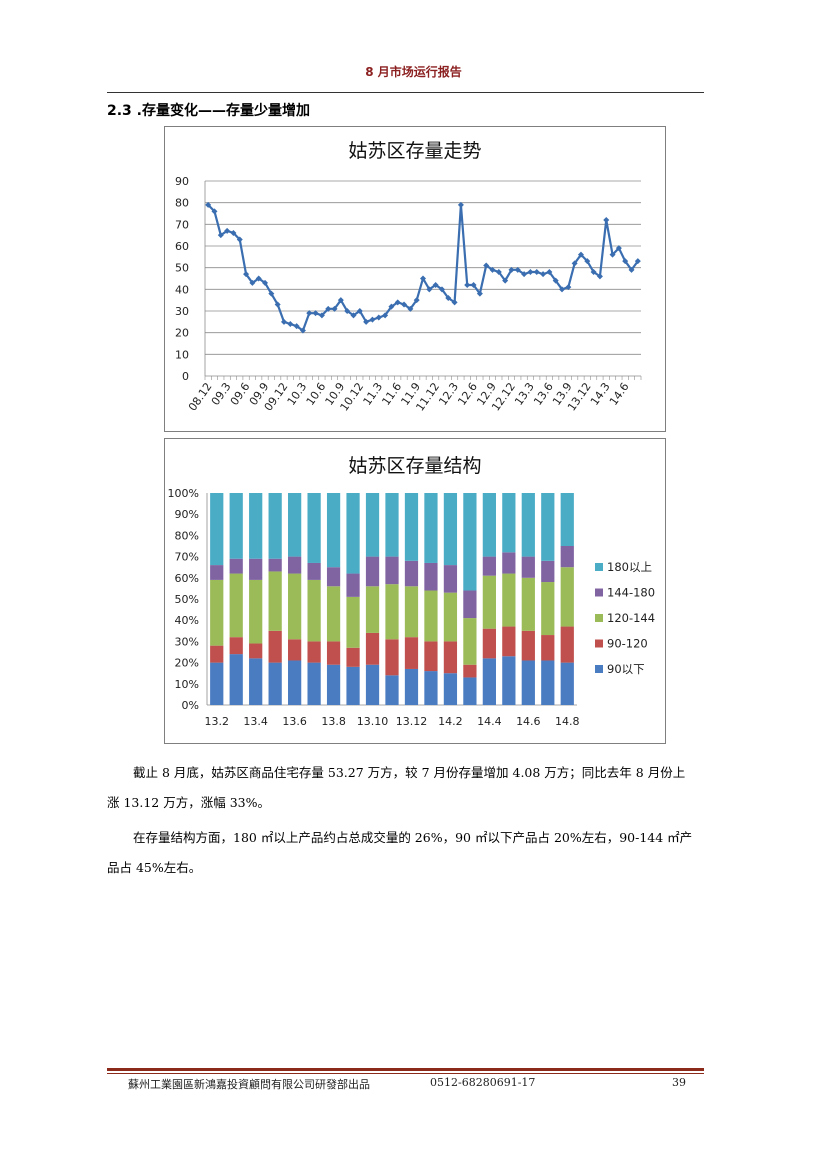 The width and height of the screenshot is (827, 1169). I want to click on x-tick-label: 09.6, so click(240, 394).